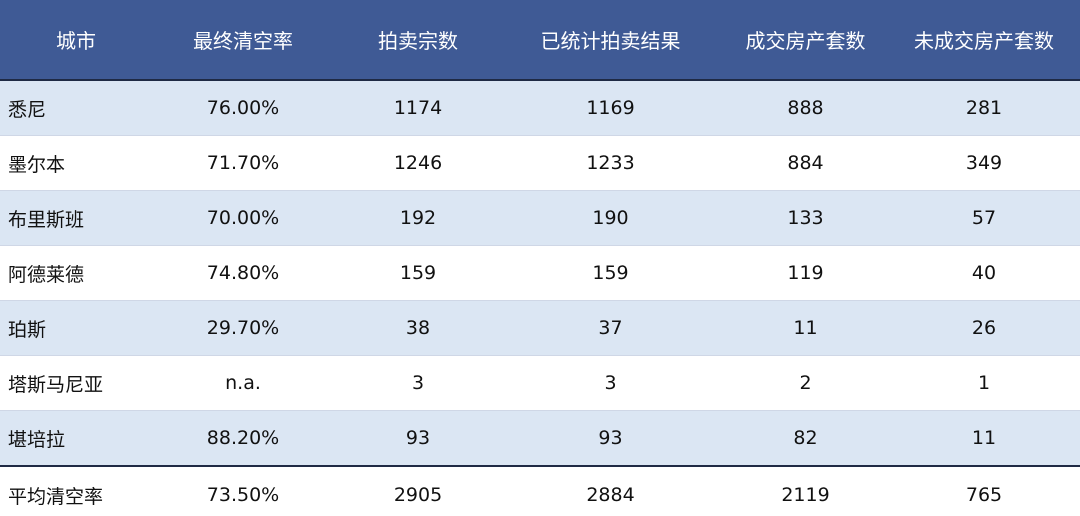 Image resolution: width=1080 pixels, height=516 pixels. What do you see at coordinates (418, 218) in the screenshot?
I see `cell-auctions: 192` at bounding box center [418, 218].